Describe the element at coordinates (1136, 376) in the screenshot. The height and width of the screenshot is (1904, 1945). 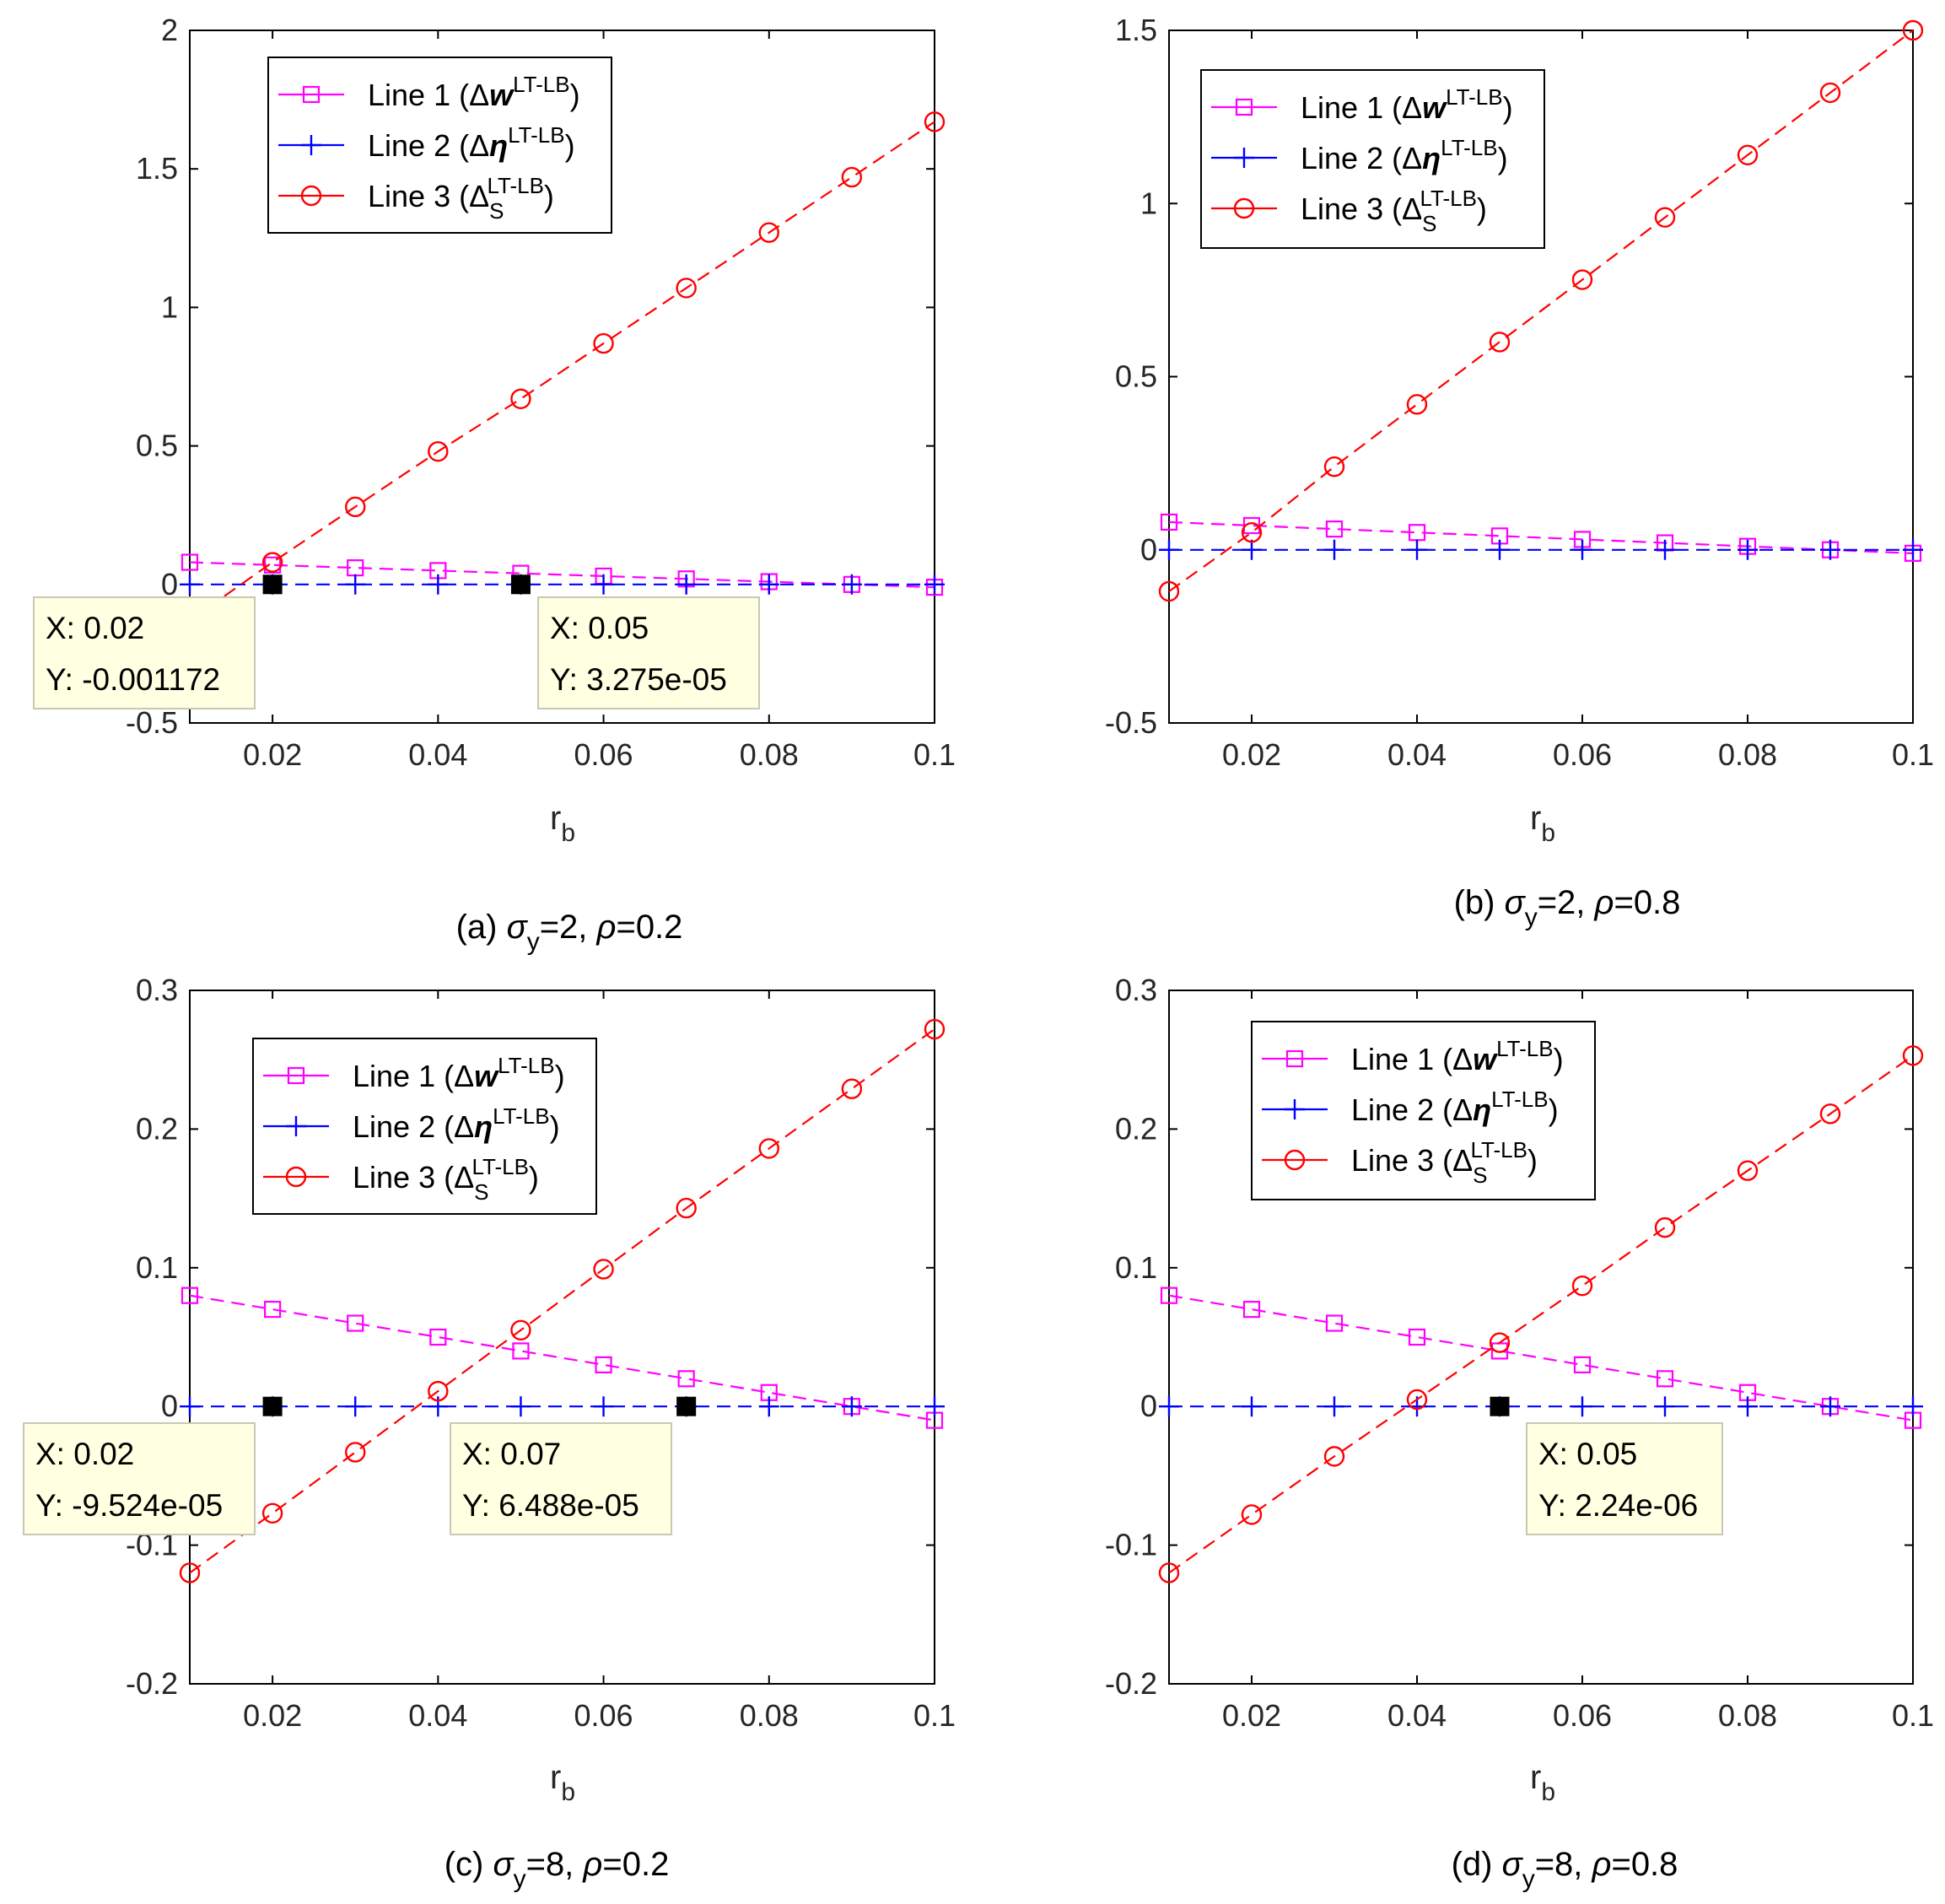
I see `y-tick-label: 0.5` at that location.